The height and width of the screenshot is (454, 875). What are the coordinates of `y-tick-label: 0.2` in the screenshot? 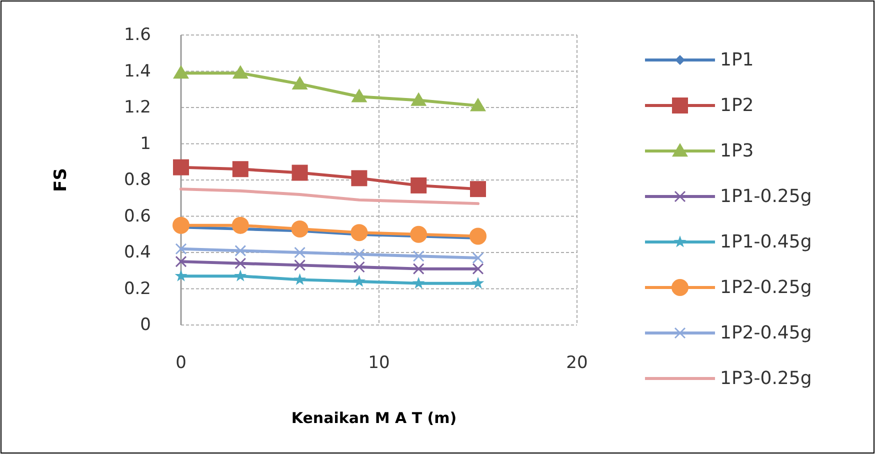 It's located at (137, 288).